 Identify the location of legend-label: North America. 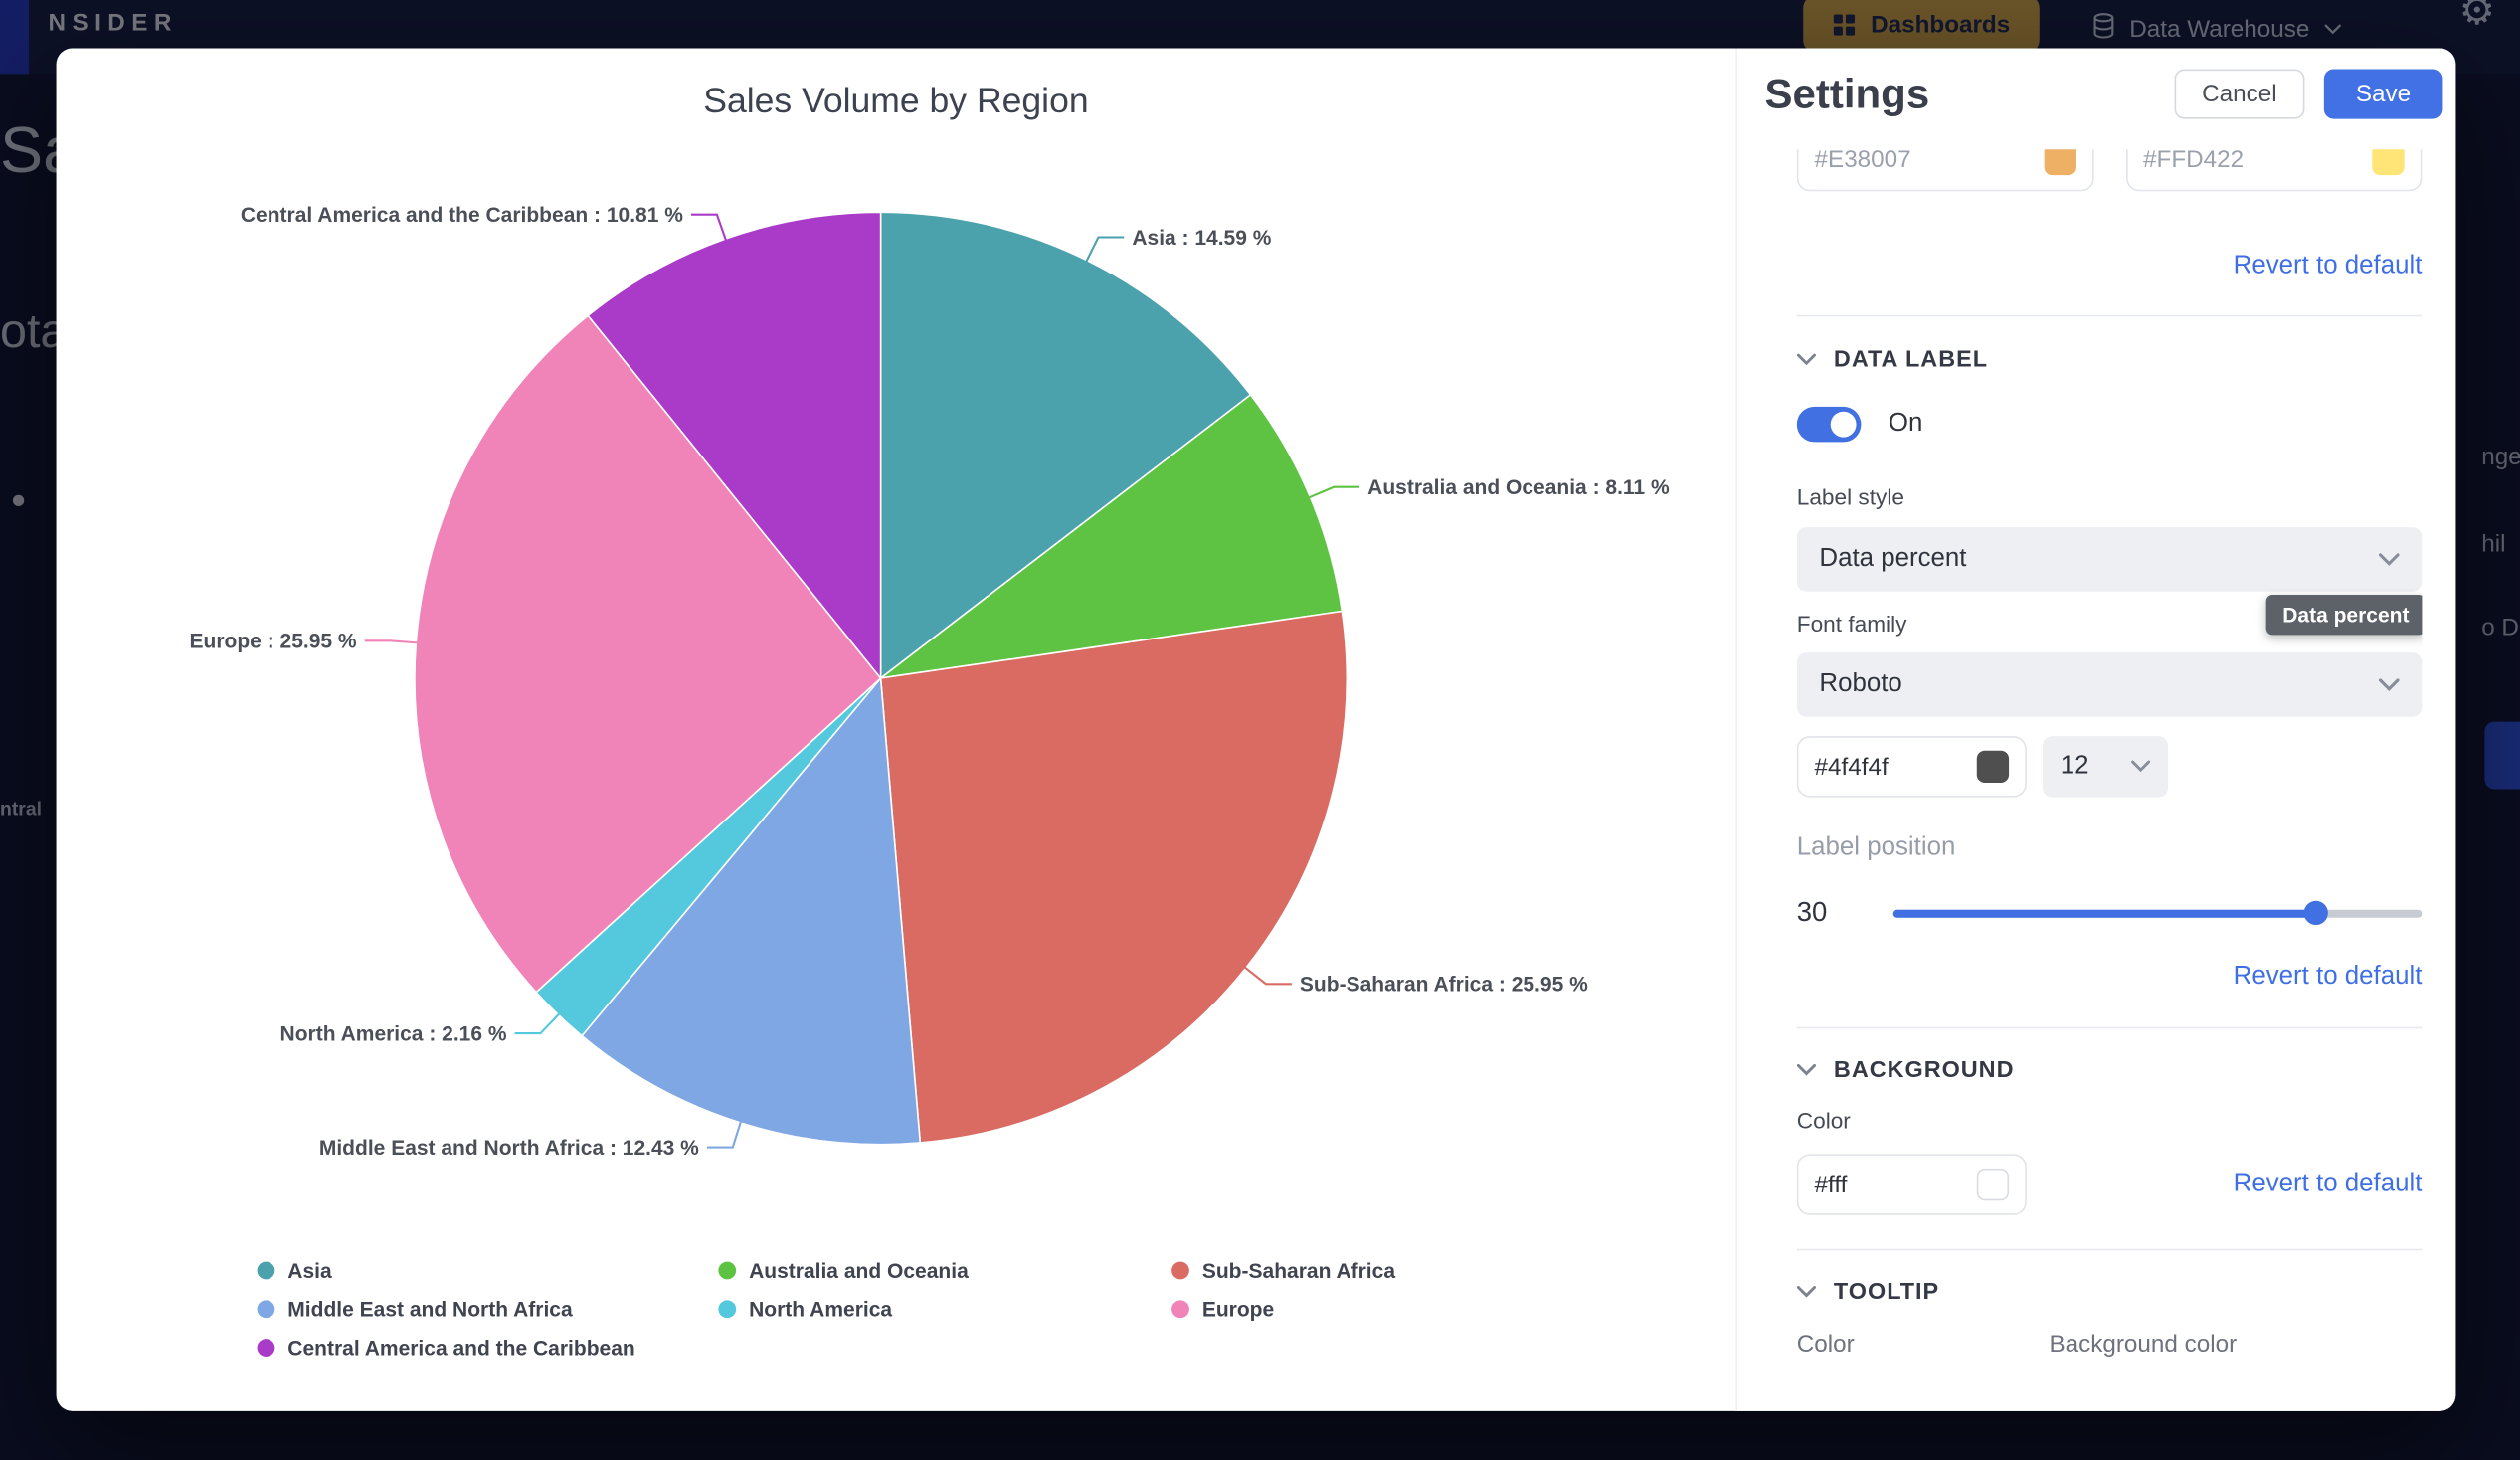
(821, 1308).